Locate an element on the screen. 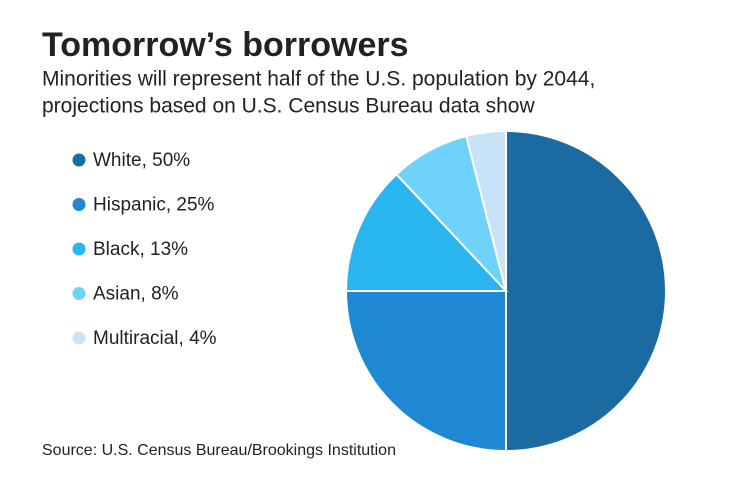  legend-label: Multiracial, 4% is located at coordinates (155, 338).